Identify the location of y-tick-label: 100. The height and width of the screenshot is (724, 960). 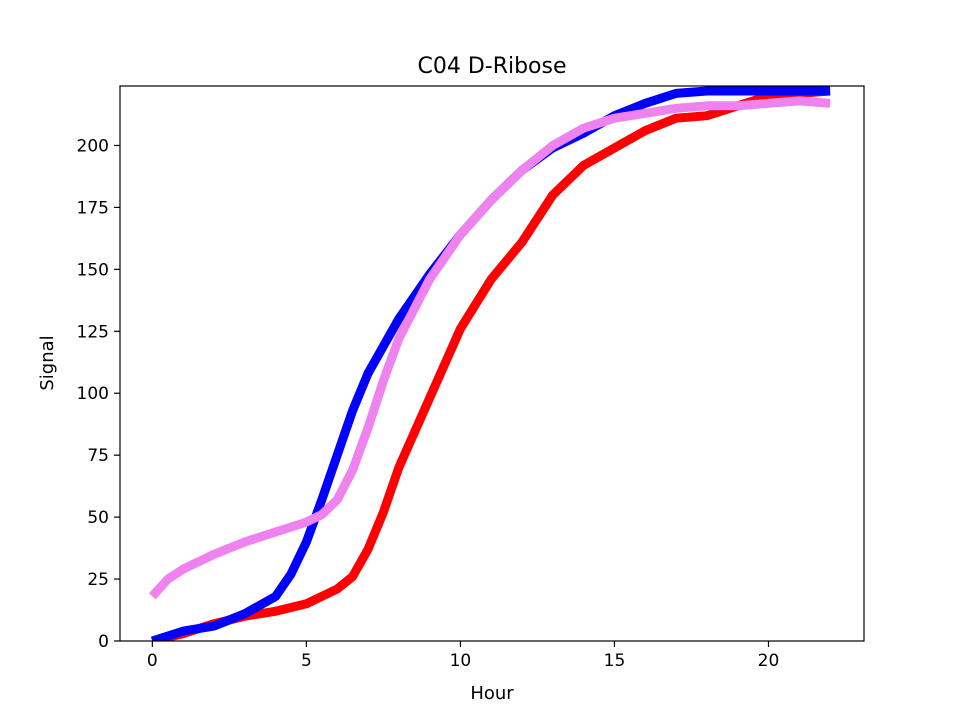
(93, 394).